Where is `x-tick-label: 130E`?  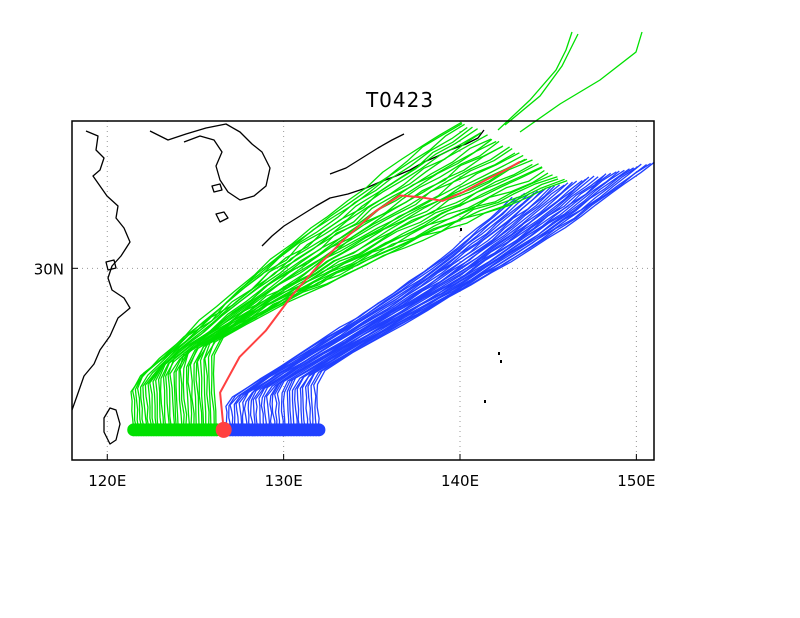 x-tick-label: 130E is located at coordinates (284, 481).